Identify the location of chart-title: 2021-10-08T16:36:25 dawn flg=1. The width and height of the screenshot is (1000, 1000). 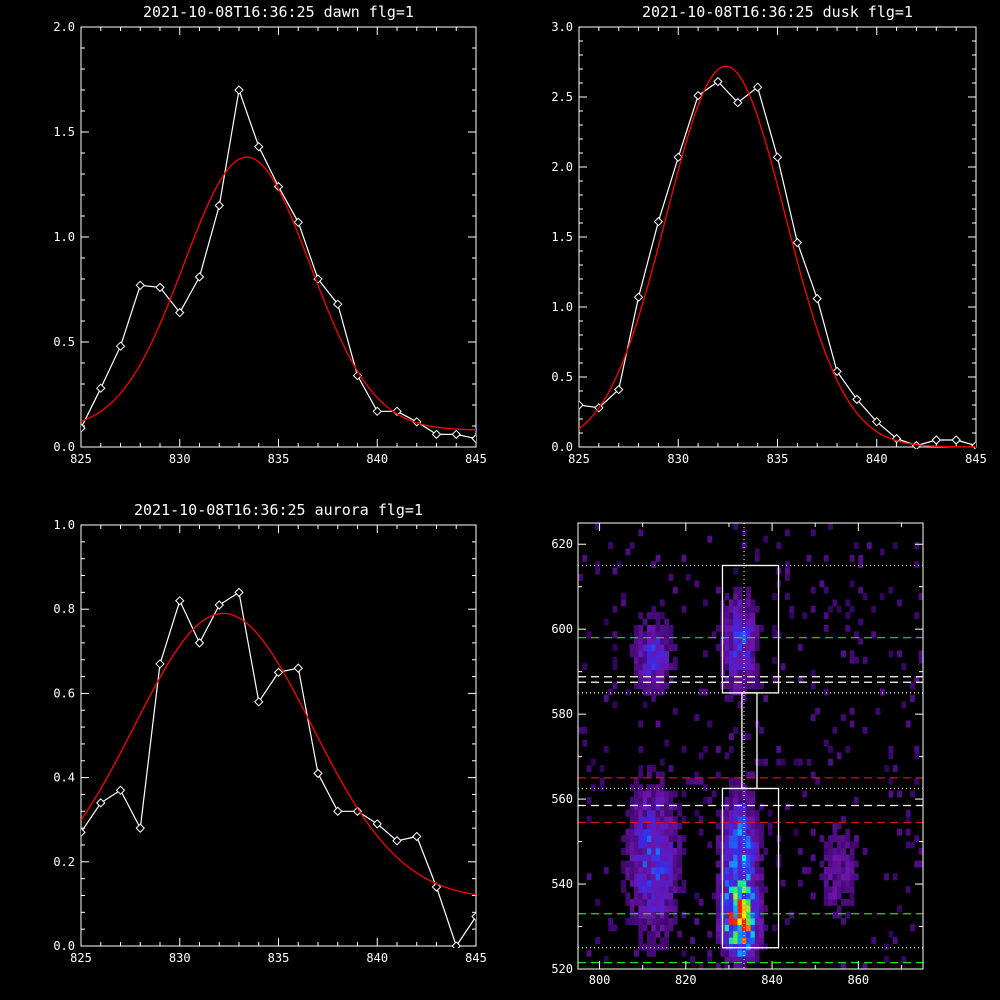
(278, 12).